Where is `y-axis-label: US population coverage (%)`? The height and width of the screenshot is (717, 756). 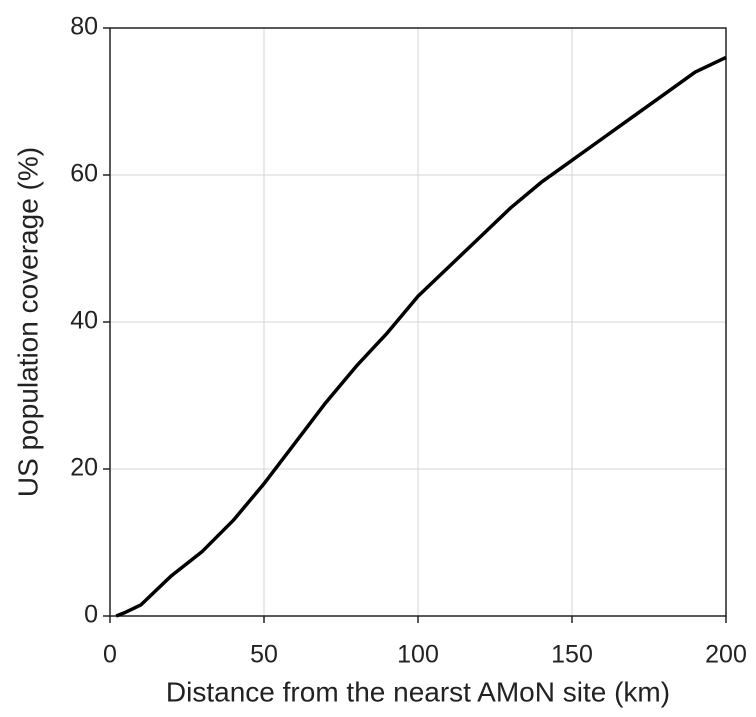 y-axis-label: US population coverage (%) is located at coordinates (27, 322).